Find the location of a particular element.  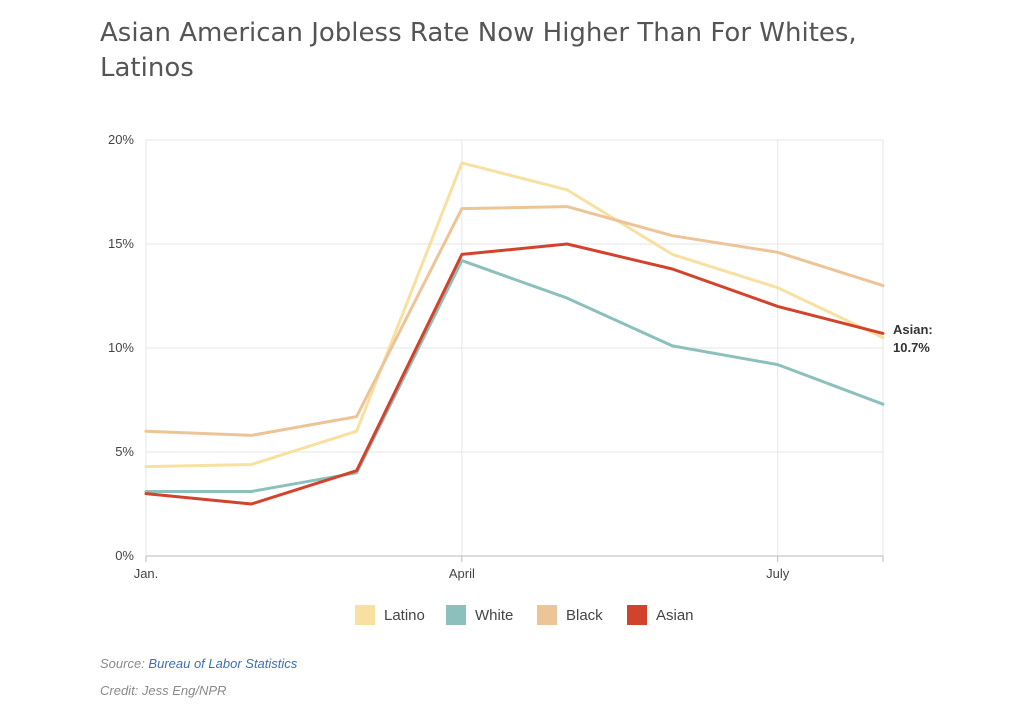

x-tick-label: Jan. is located at coordinates (146, 573).